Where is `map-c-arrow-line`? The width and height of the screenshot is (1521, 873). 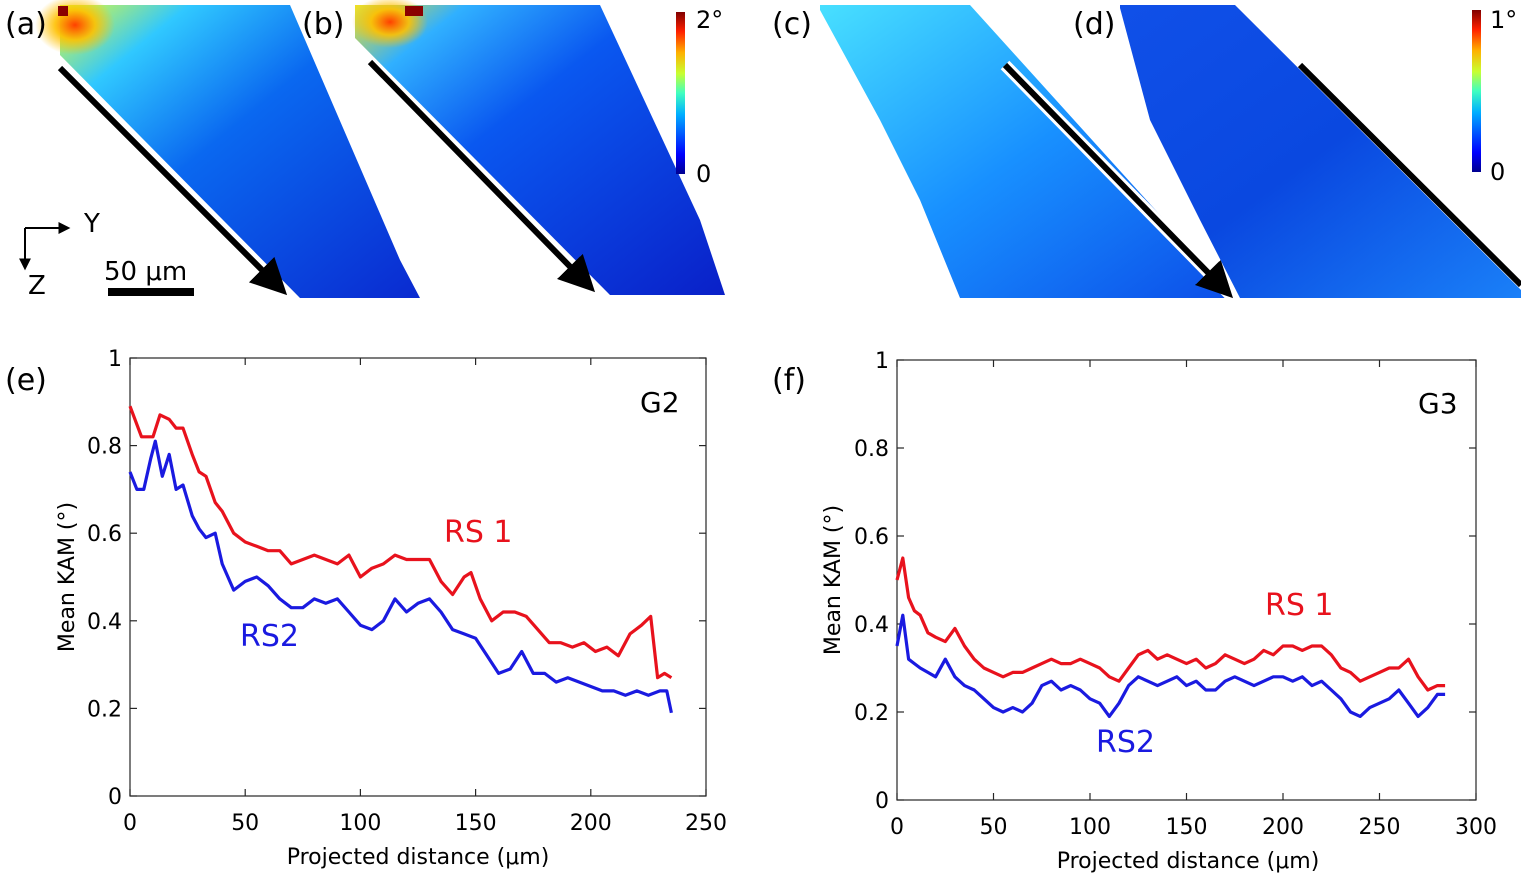 map-c-arrow-line is located at coordinates (1118, 180).